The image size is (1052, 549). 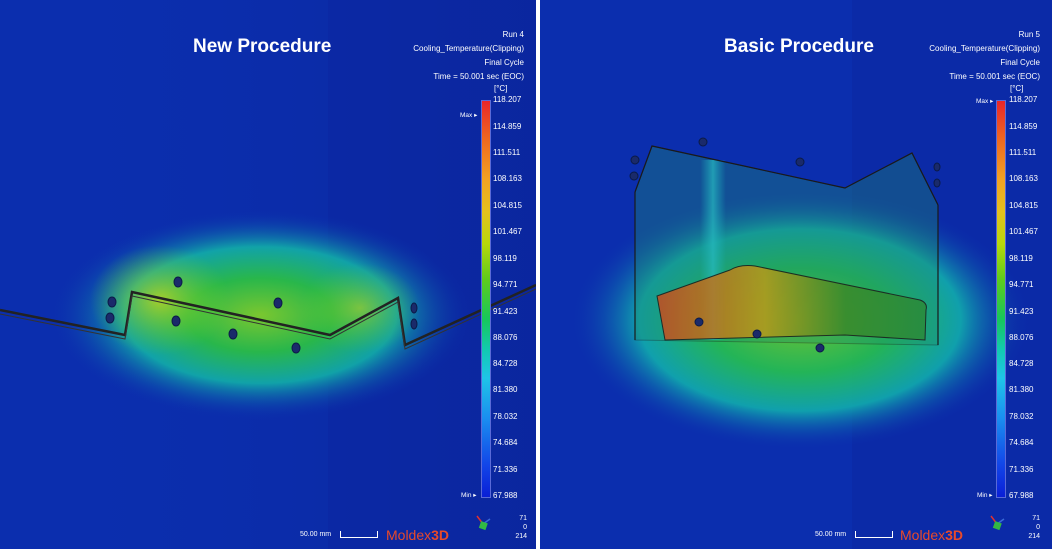 I want to click on panel-divider, so click(x=538, y=274).